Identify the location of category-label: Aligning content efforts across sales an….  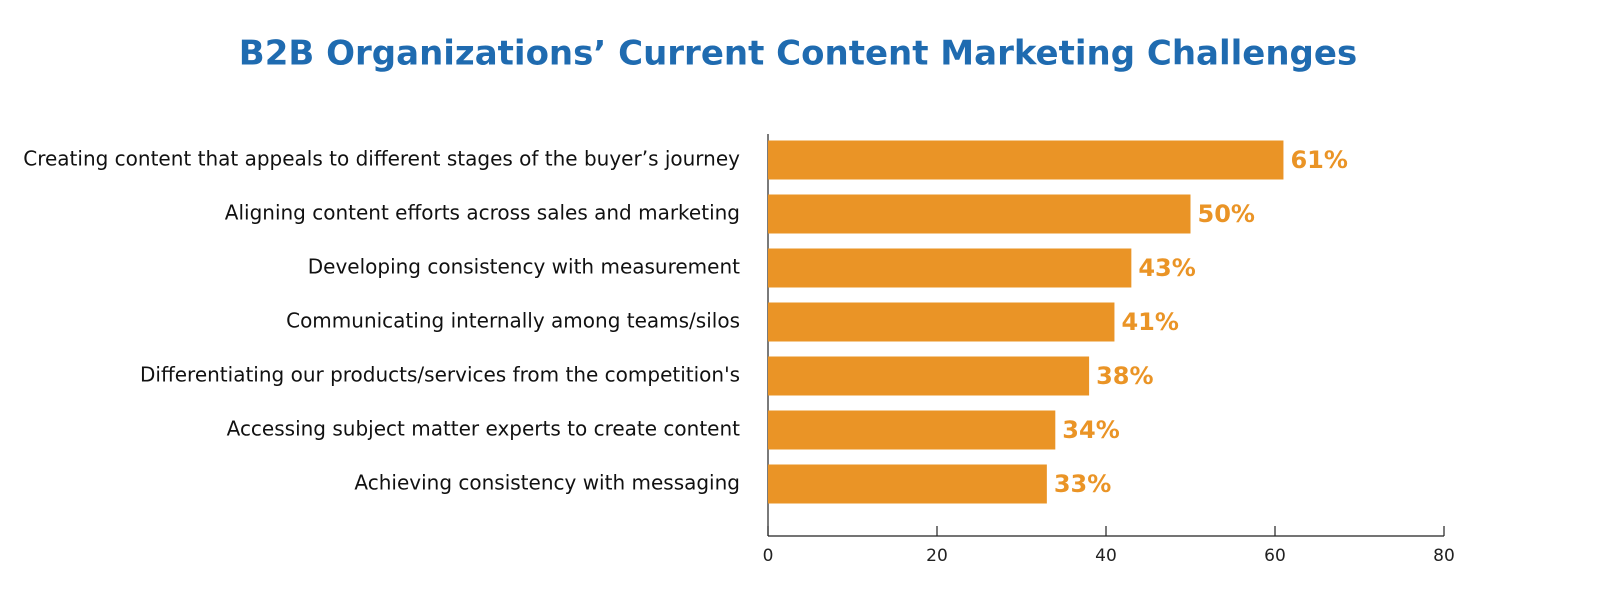
(482, 213).